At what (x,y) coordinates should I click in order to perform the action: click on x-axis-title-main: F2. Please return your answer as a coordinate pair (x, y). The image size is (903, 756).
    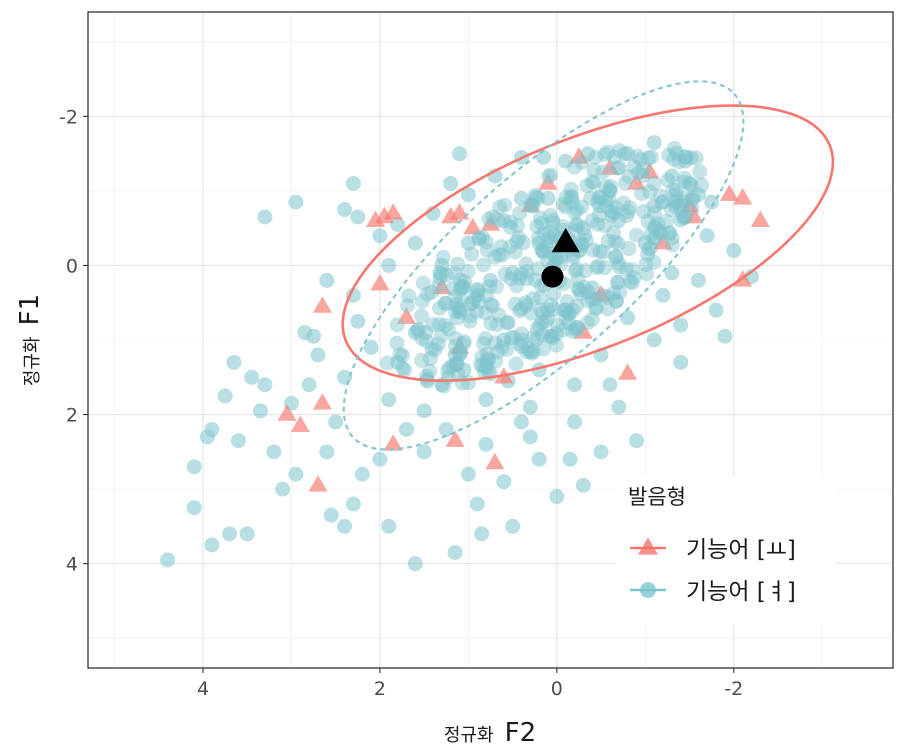
    Looking at the image, I should click on (521, 733).